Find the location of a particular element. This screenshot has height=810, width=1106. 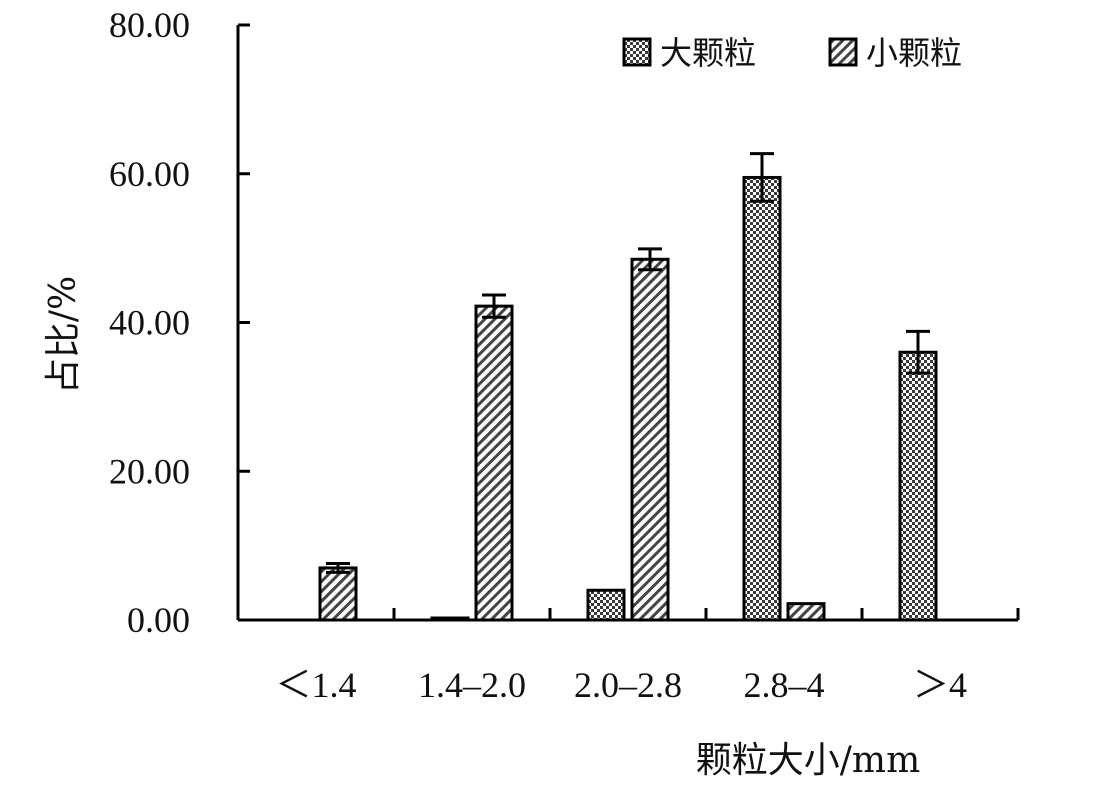

y-tick-label: 20.00 is located at coordinates (149, 471).